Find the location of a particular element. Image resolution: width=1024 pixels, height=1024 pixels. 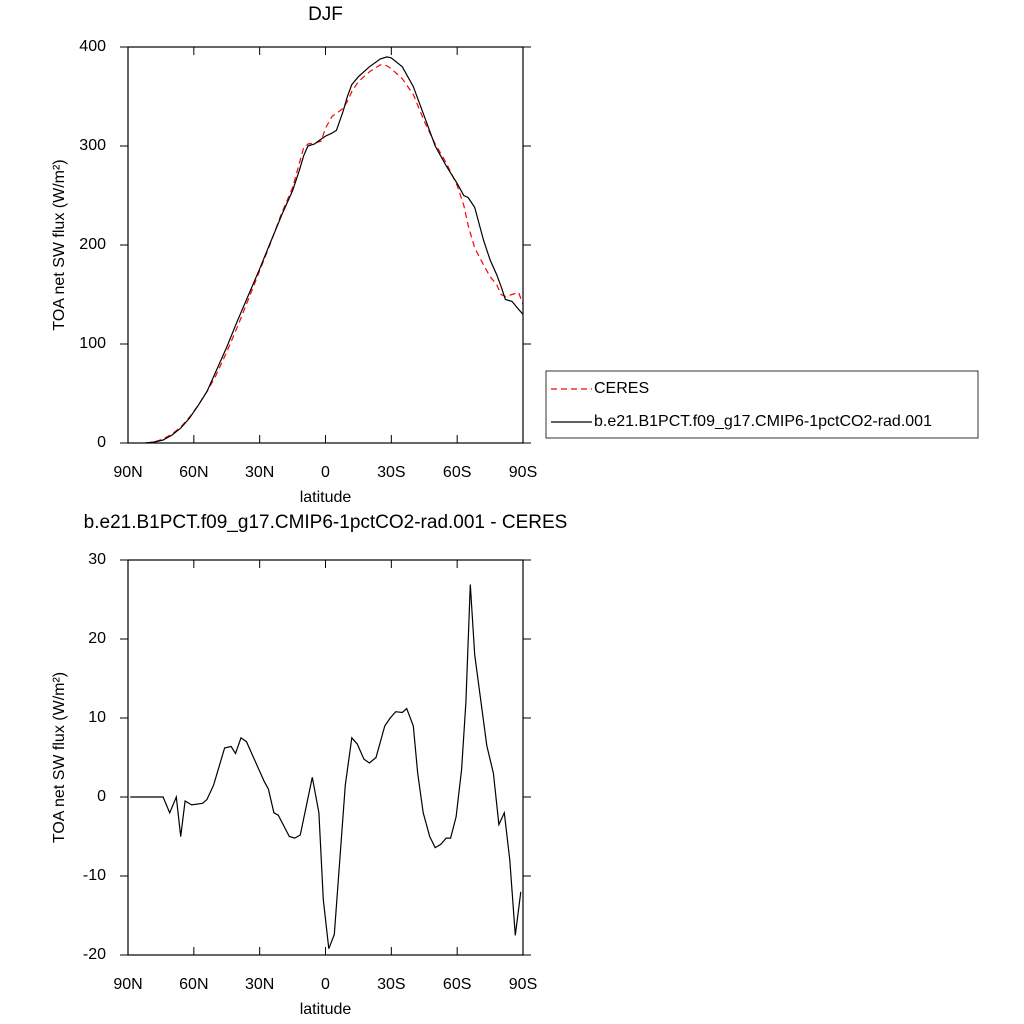

y-tick-label: 10 is located at coordinates (97, 717).